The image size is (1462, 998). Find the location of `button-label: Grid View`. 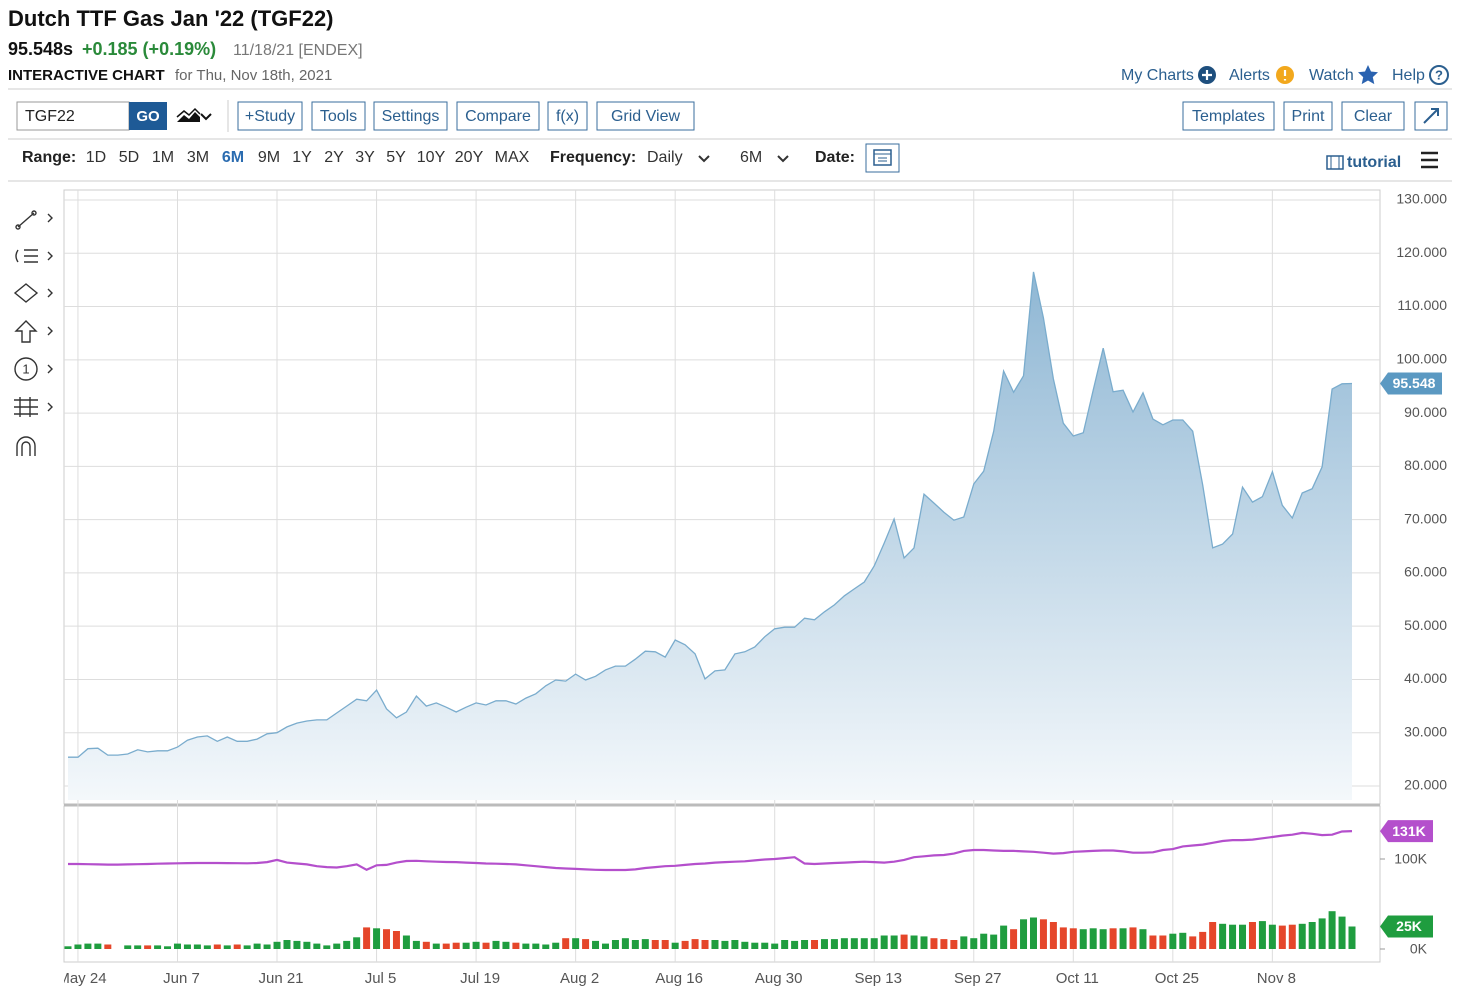

button-label: Grid View is located at coordinates (646, 116).